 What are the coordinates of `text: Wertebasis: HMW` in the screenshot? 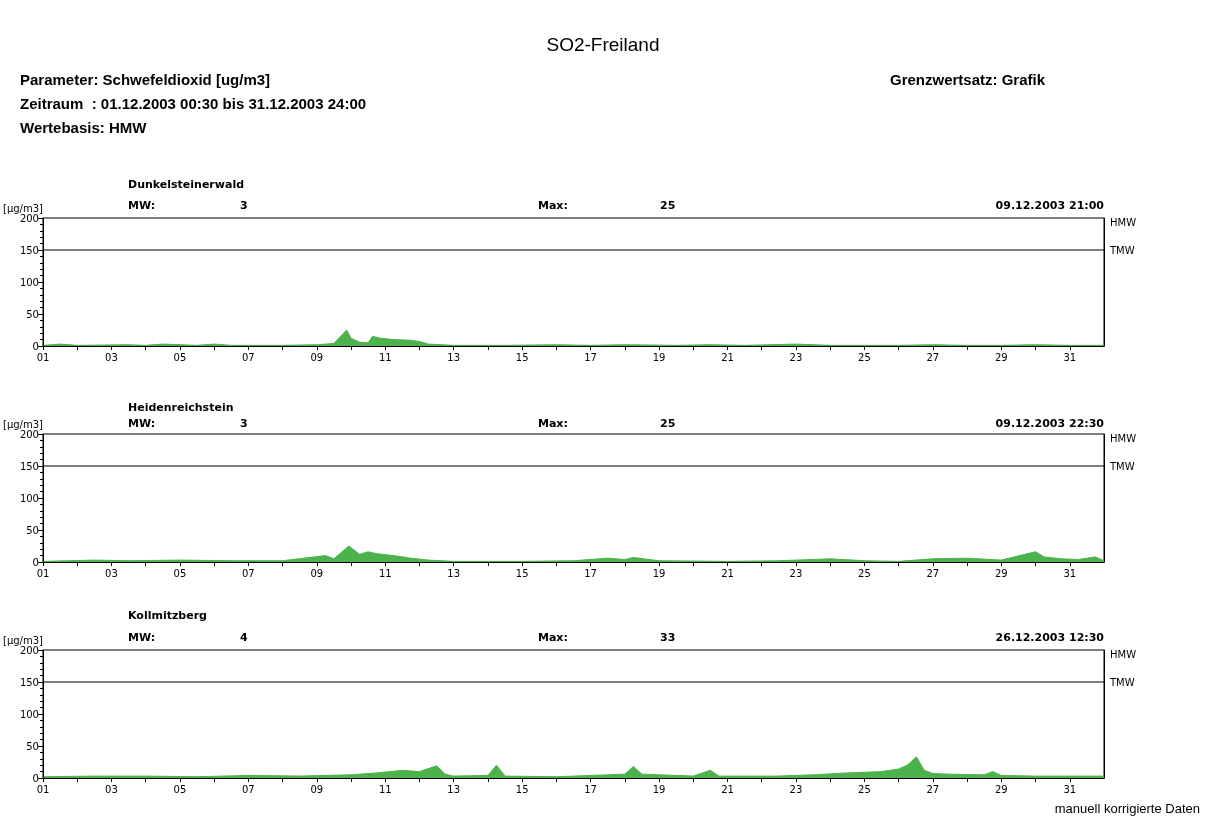 It's located at (84, 127).